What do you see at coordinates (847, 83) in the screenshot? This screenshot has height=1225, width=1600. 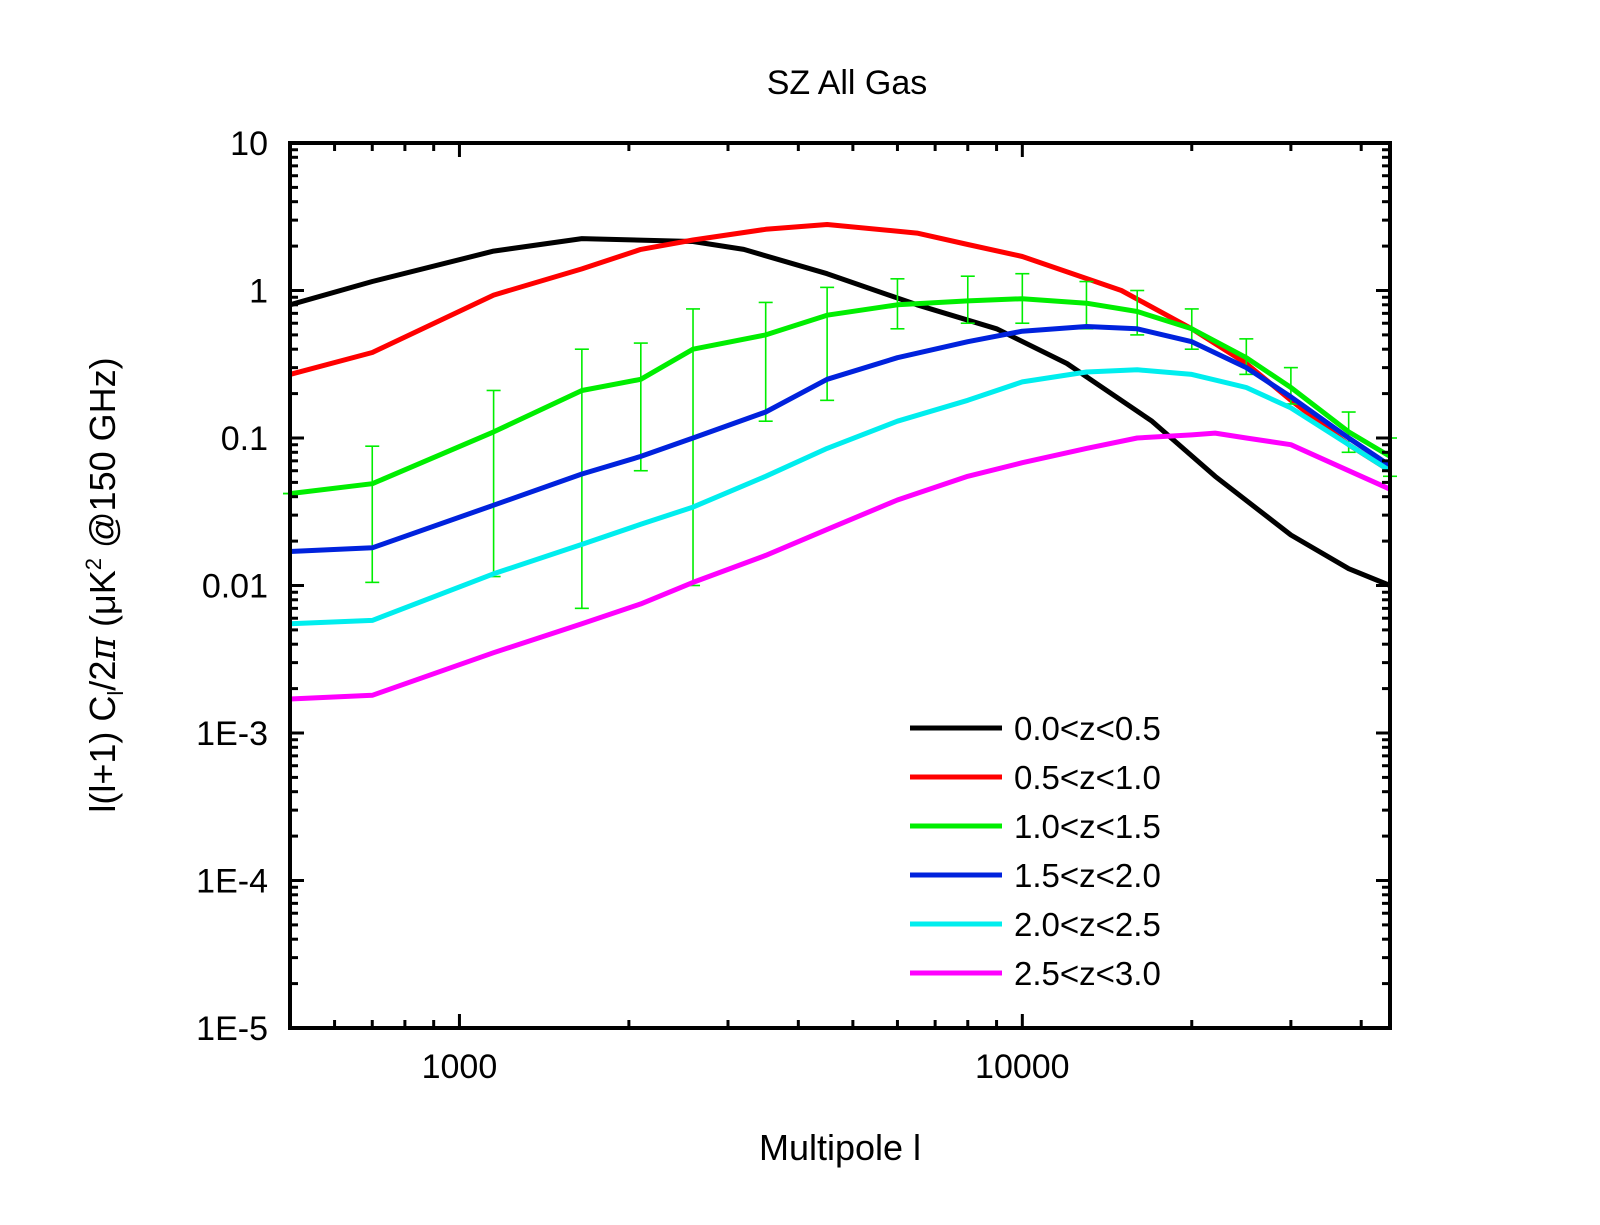 I see `chart-title: SZ All Gas` at bounding box center [847, 83].